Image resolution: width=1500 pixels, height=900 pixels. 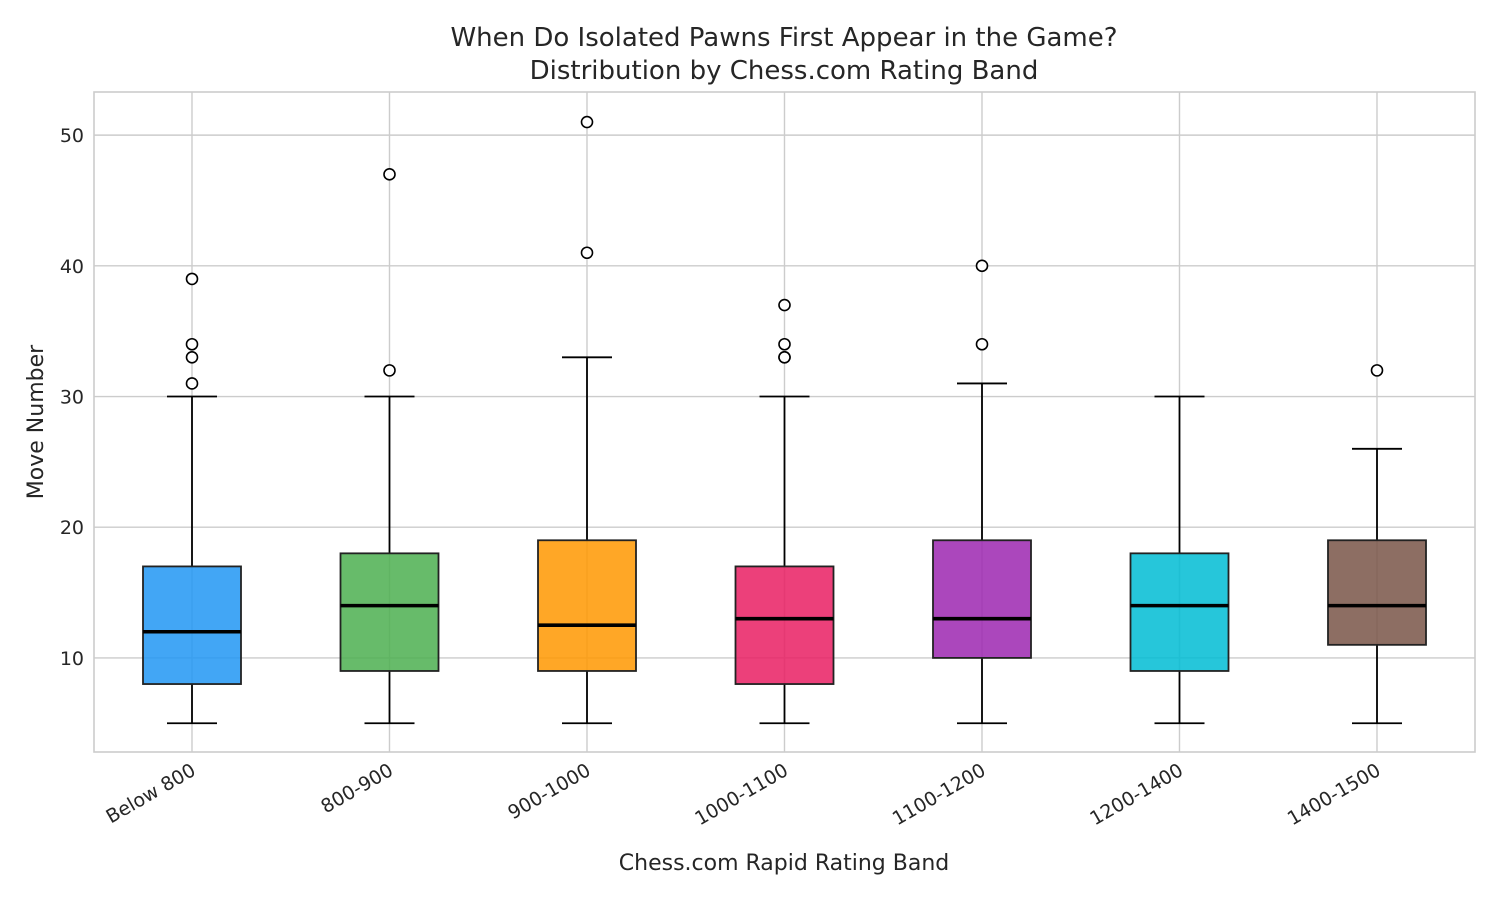 What do you see at coordinates (357, 788) in the screenshot?
I see `x-tick-label: 800-900` at bounding box center [357, 788].